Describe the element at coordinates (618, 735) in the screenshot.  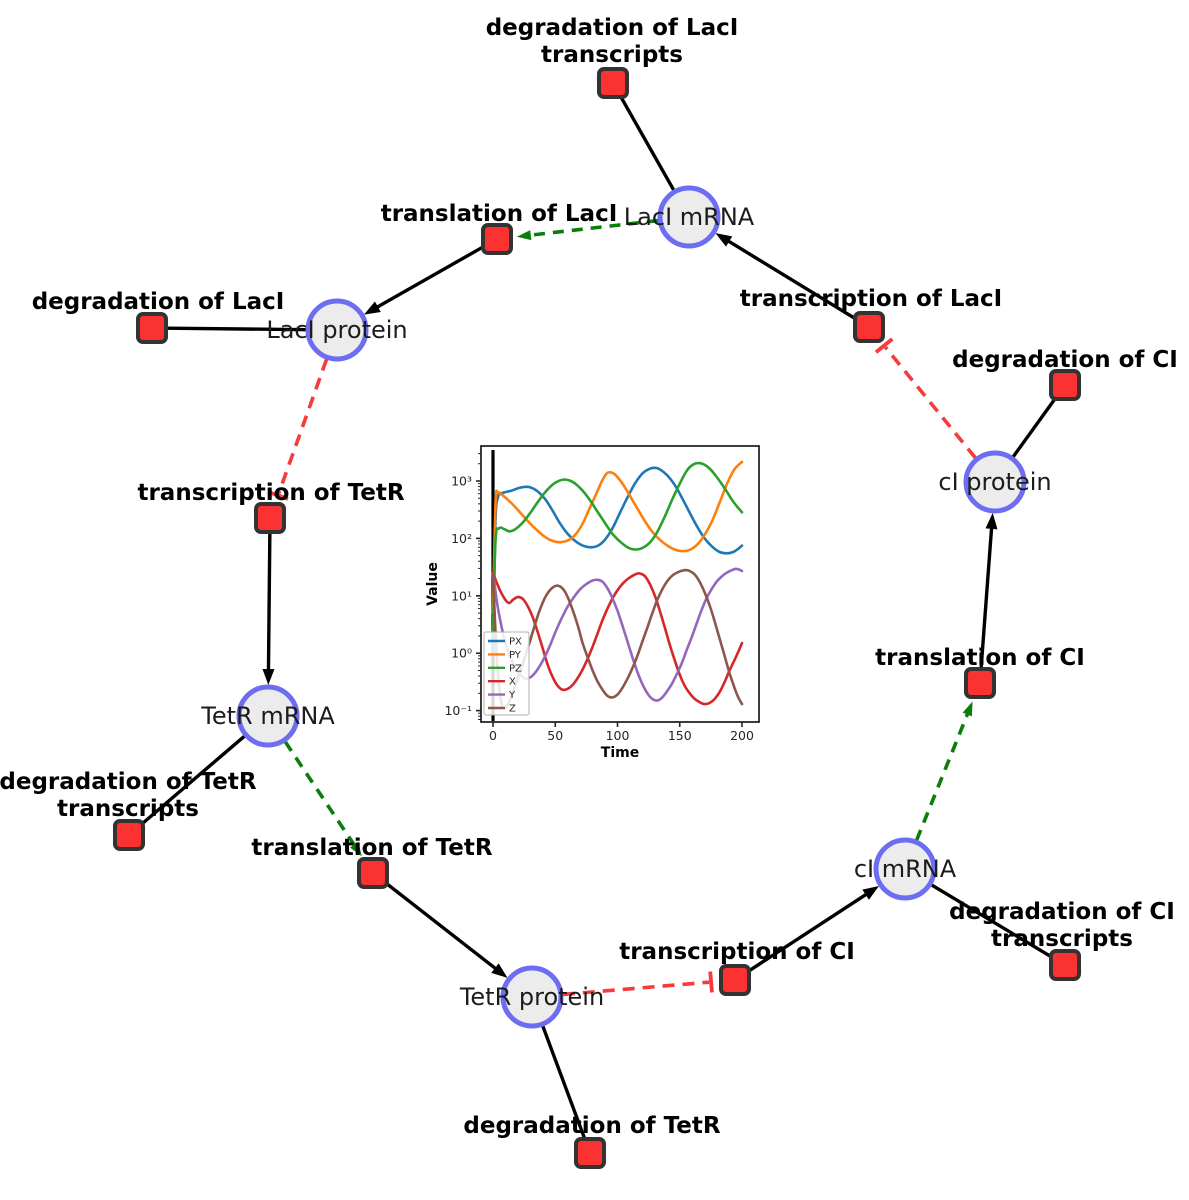
I see `x-tick-label: 100` at that location.